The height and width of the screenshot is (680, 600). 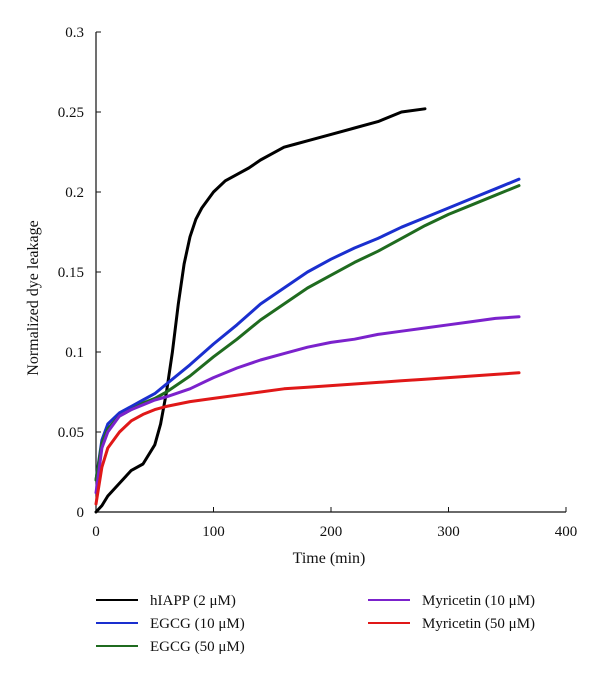 What do you see at coordinates (71, 273) in the screenshot?
I see `y-tick-label: 0.15` at bounding box center [71, 273].